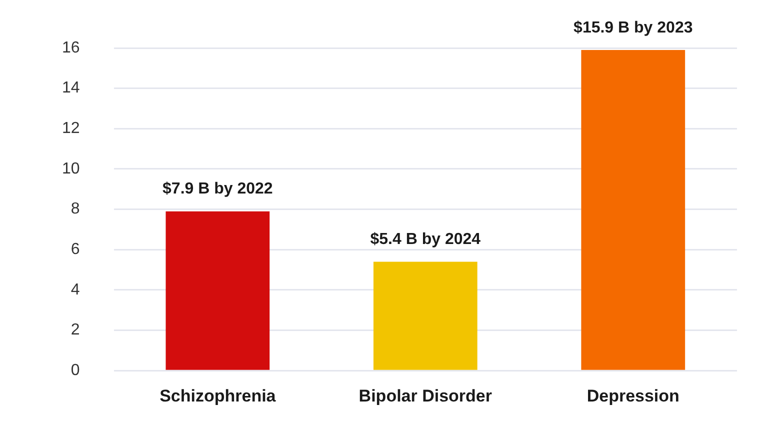 This screenshot has height=445, width=767. I want to click on x-tick-label: Depression, so click(633, 396).